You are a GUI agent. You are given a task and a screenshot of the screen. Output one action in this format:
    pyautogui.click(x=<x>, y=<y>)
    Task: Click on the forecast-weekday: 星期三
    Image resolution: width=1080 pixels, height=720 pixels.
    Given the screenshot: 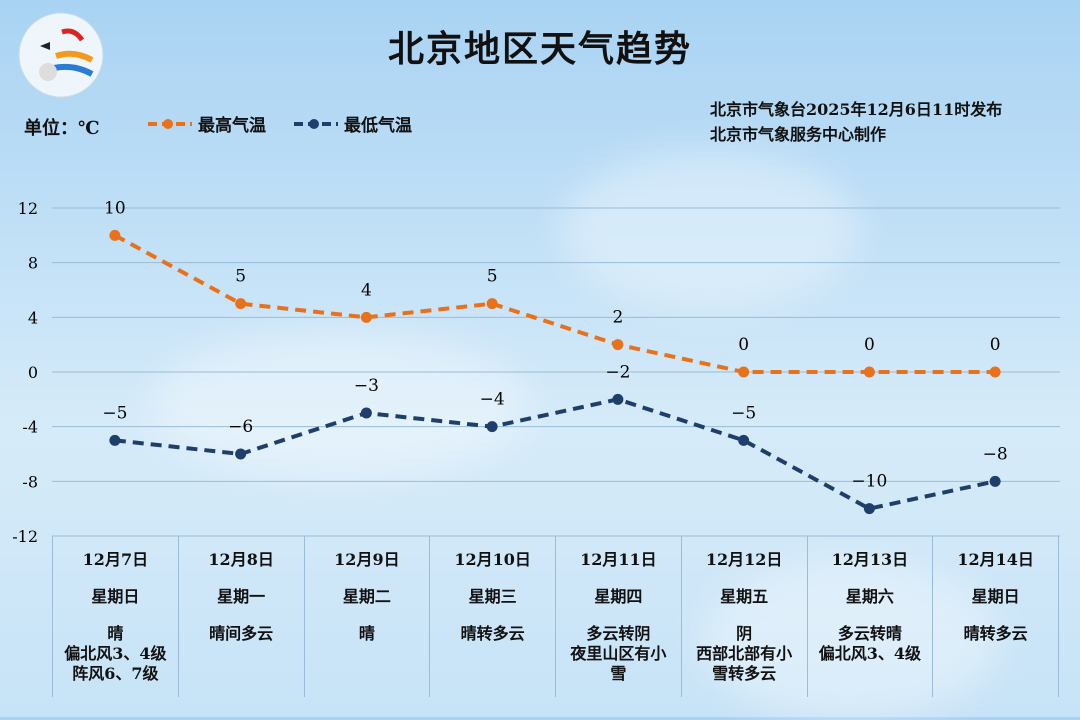 What is the action you would take?
    pyautogui.click(x=492, y=596)
    